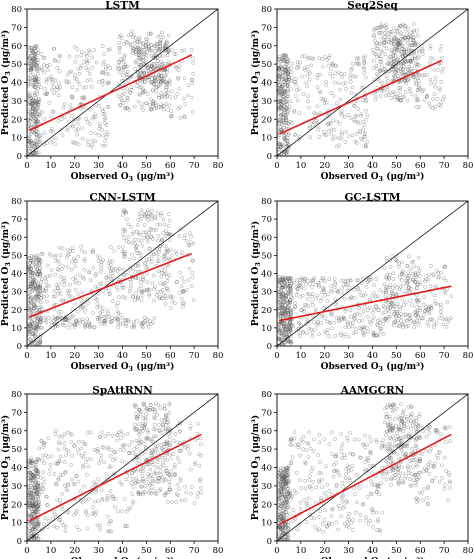  Describe the element at coordinates (16, 28) in the screenshot. I see `y-tick-label: 70` at that location.